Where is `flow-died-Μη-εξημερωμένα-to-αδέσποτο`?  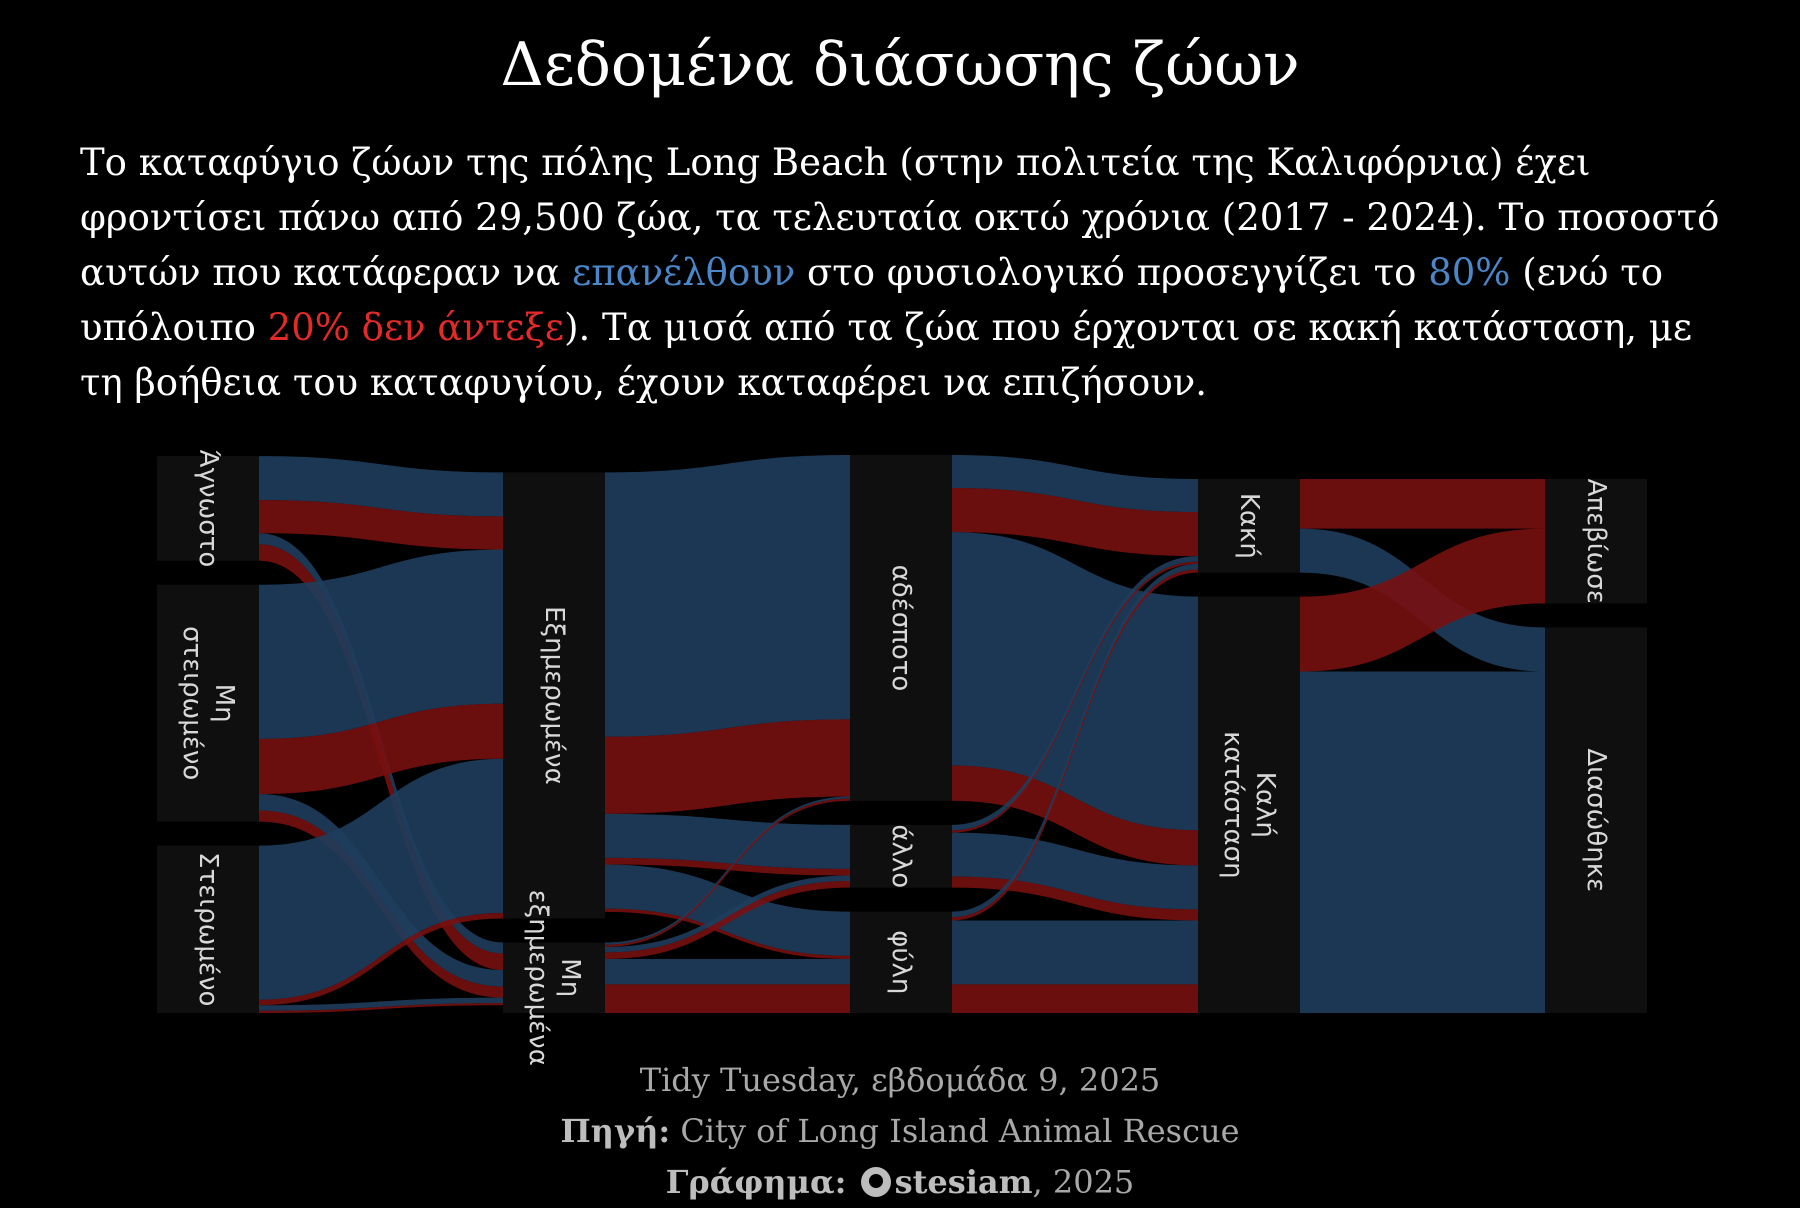 flow-died-Μη-εξημερωμένα-to-αδέσποτο is located at coordinates (727, 872).